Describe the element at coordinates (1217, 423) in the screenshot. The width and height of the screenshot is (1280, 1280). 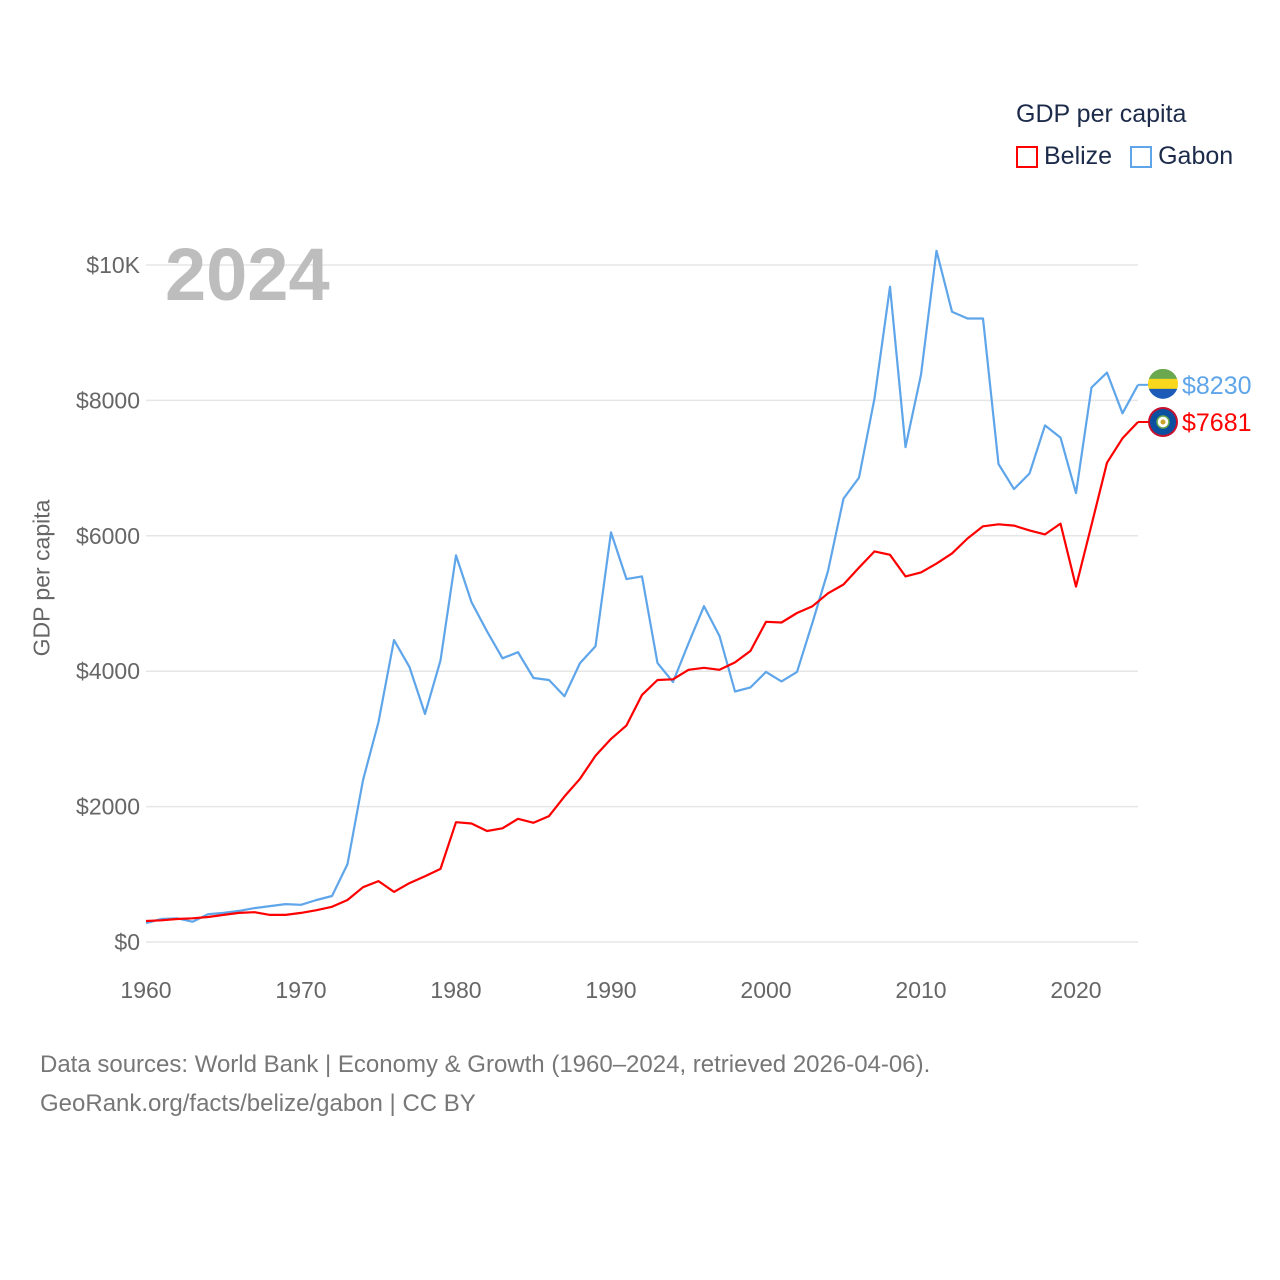
I see `end-value-label-belize: $7681` at that location.